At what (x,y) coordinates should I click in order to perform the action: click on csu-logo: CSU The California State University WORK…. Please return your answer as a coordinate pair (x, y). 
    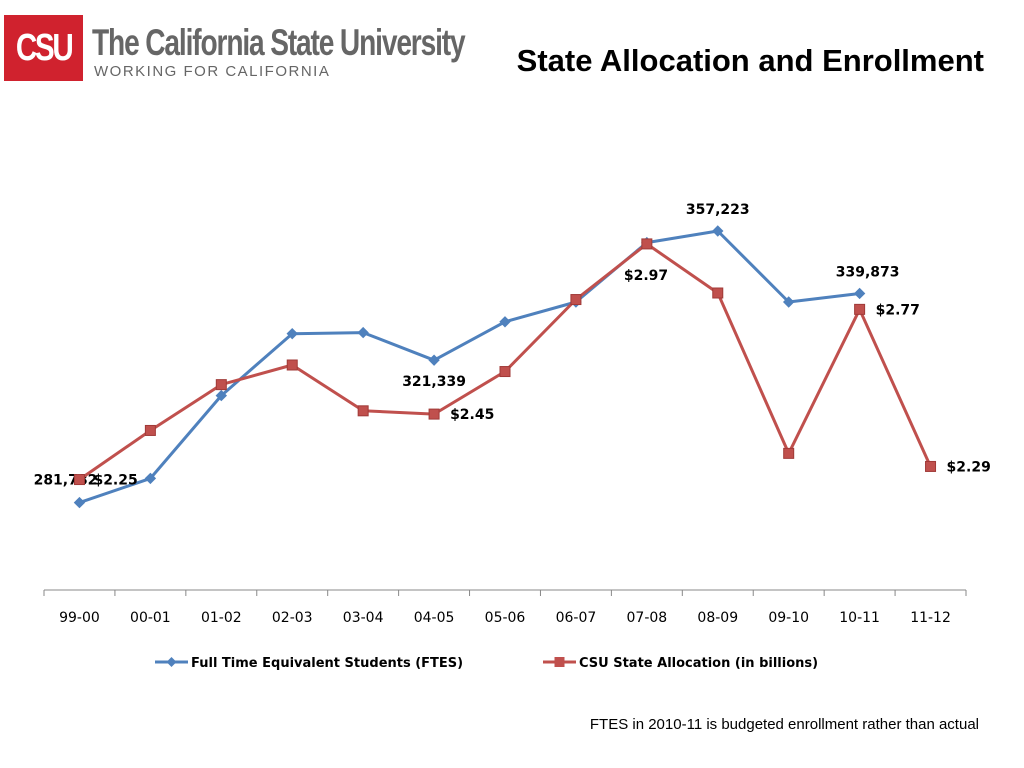
    Looking at the image, I should click on (235, 48).